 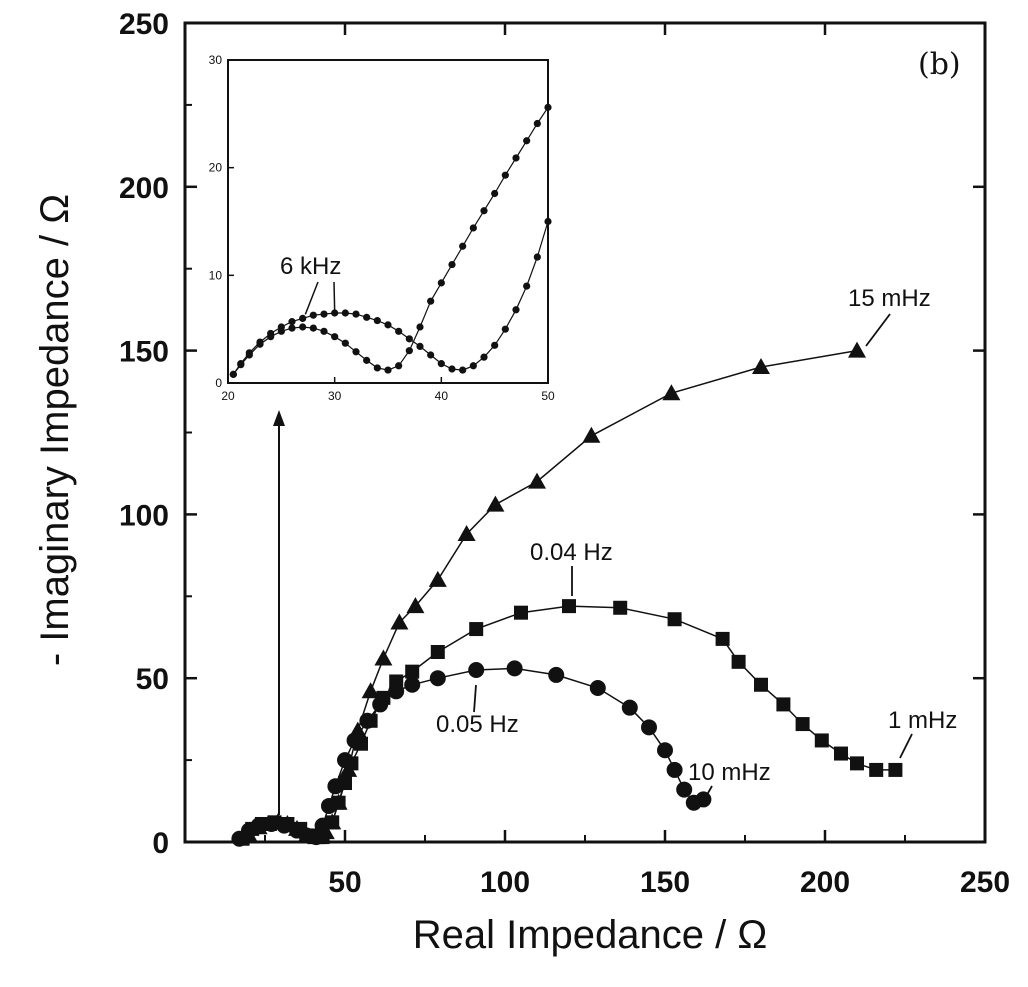 What do you see at coordinates (218, 383) in the screenshot?
I see `inset-y-tick-label: 0` at bounding box center [218, 383].